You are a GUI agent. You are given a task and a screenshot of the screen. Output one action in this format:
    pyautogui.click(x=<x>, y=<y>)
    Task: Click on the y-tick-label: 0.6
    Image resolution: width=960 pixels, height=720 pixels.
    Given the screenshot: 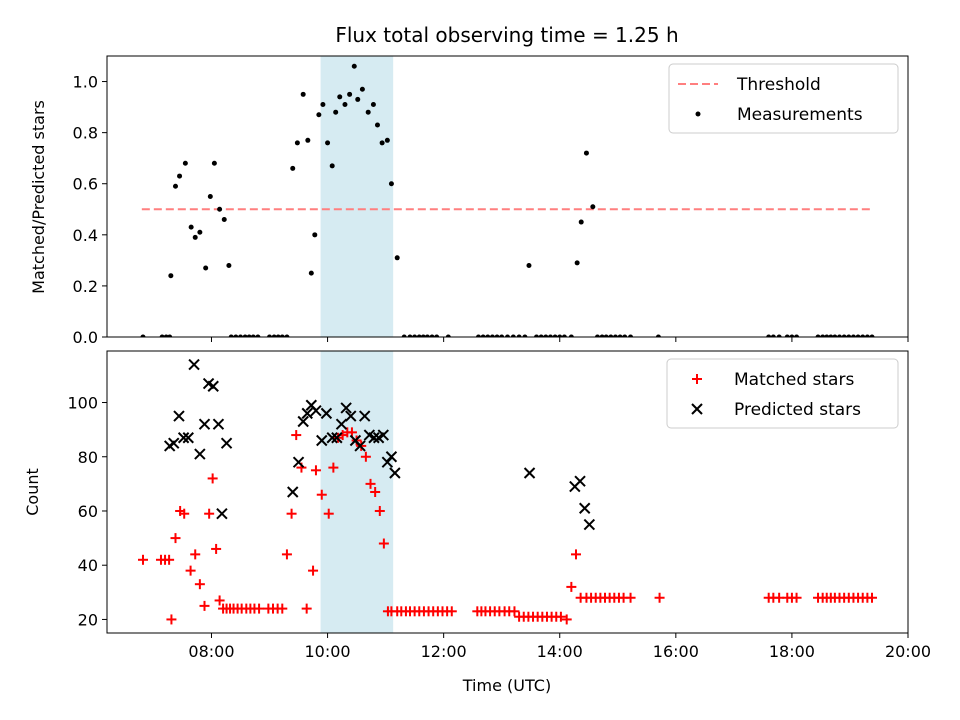 What is the action you would take?
    pyautogui.click(x=85, y=184)
    